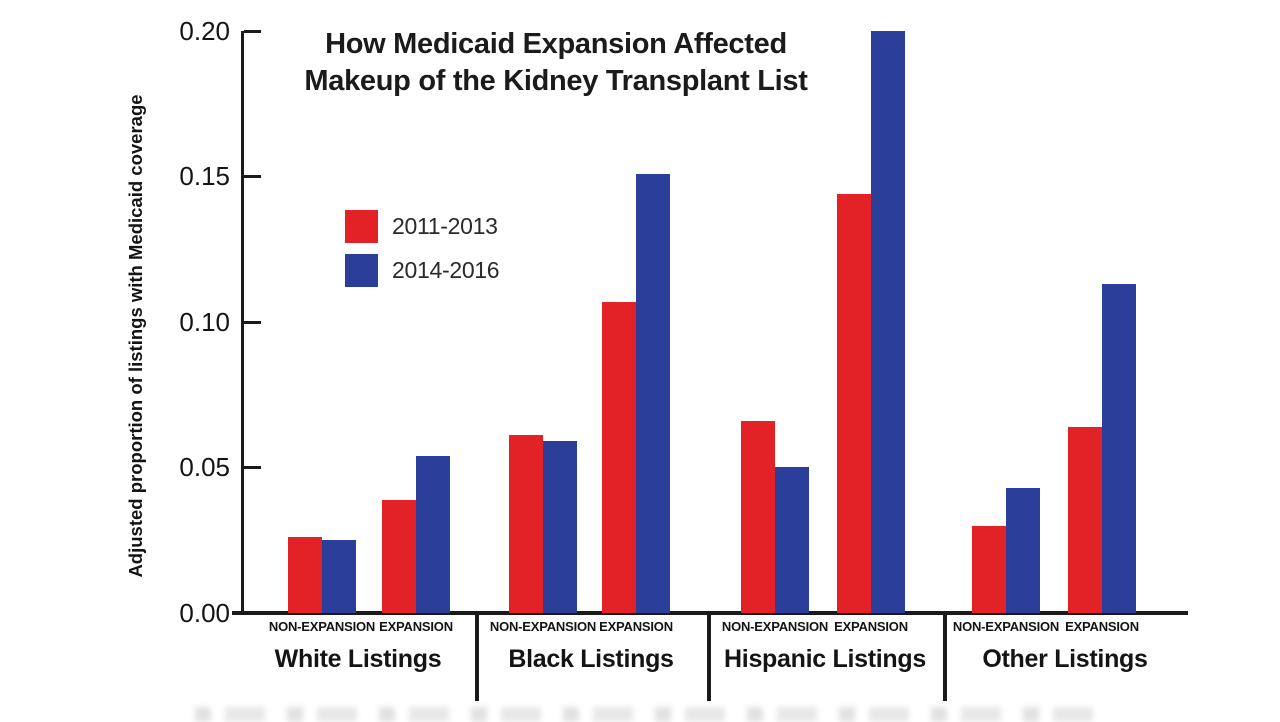 The height and width of the screenshot is (722, 1280). Describe the element at coordinates (560, 527) in the screenshot. I see `bar-2014-2016-Black Listings-NON-EXPANSION` at that location.